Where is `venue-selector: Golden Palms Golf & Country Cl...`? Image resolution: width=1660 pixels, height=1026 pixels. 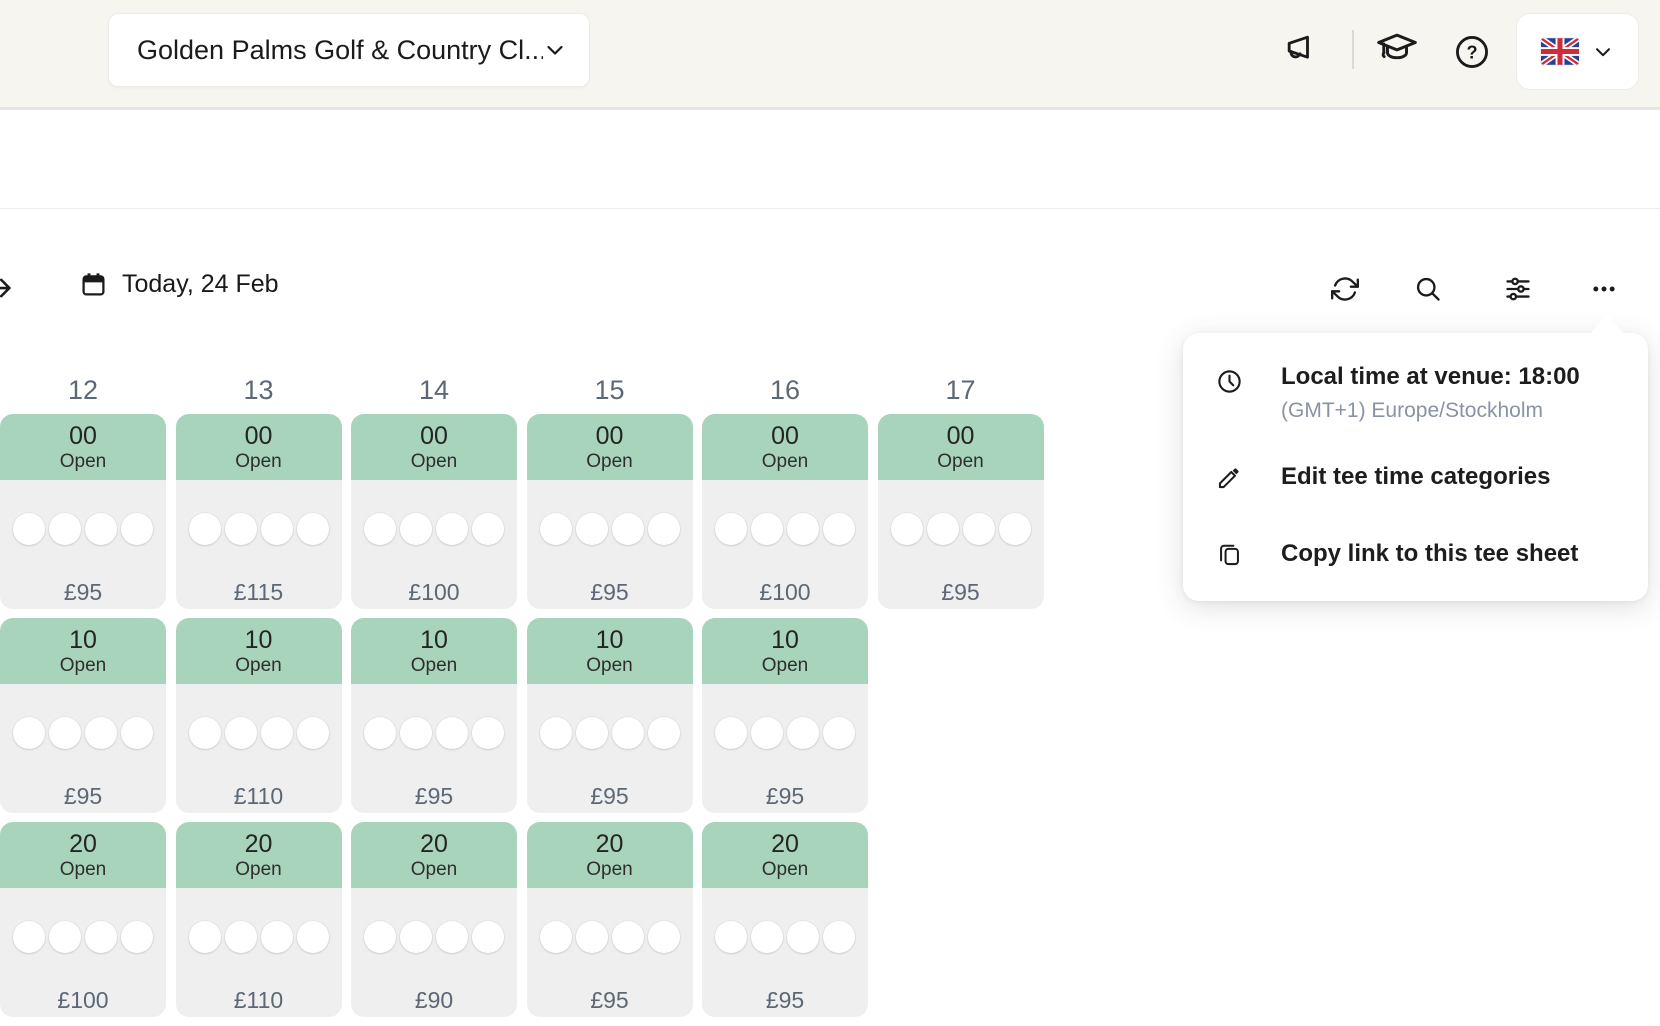 venue-selector: Golden Palms Golf & Country Cl... is located at coordinates (349, 50).